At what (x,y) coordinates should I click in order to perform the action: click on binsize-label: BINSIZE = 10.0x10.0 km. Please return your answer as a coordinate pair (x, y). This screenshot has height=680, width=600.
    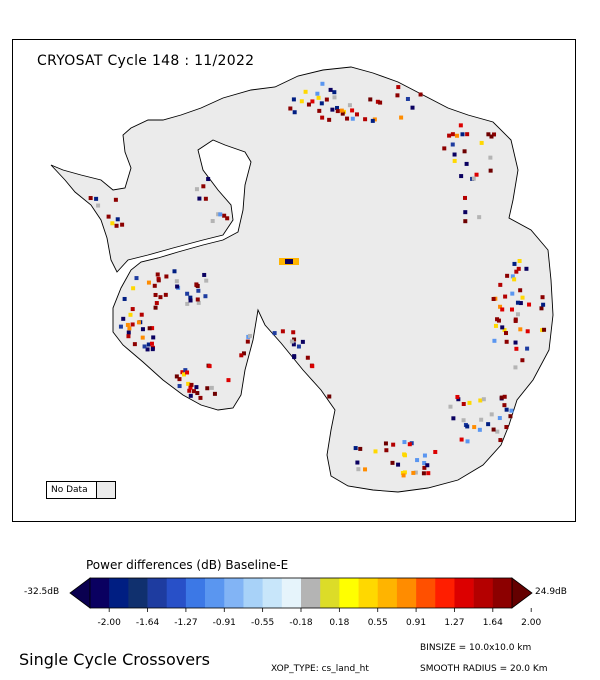
    Looking at the image, I should click on (476, 648).